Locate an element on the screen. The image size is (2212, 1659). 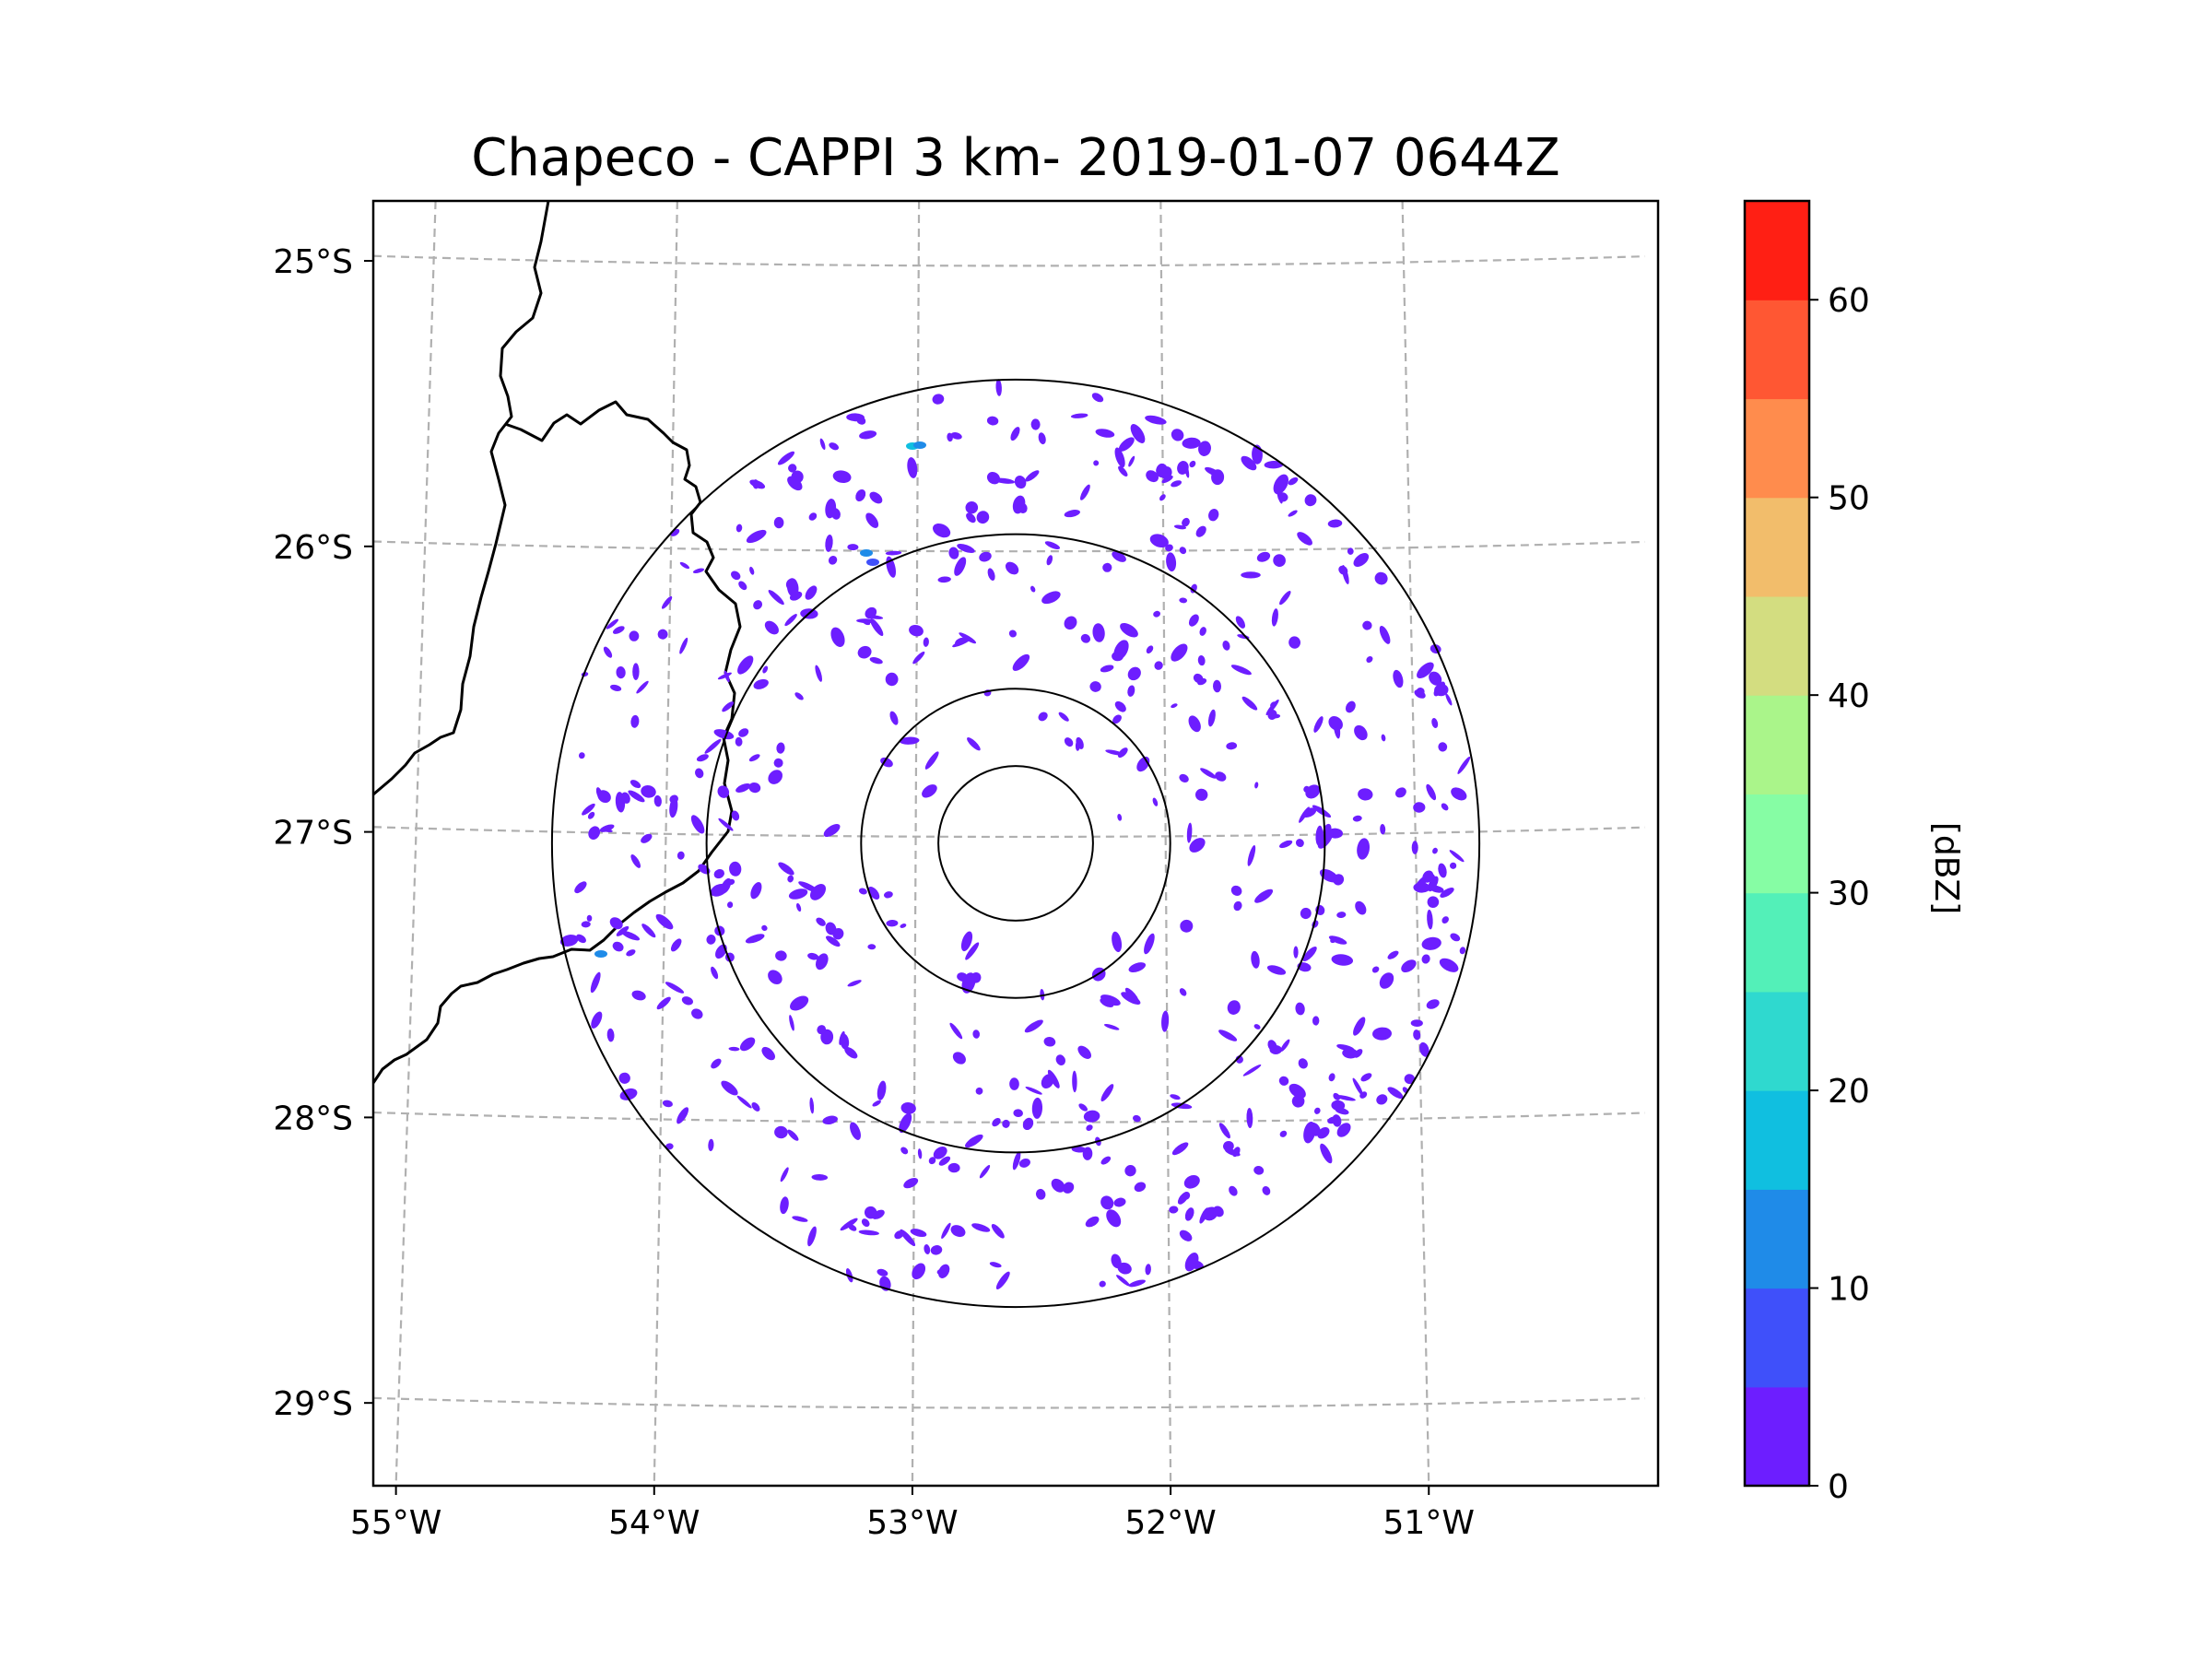
colorbar-tick-label: 50 is located at coordinates (1849, 499).